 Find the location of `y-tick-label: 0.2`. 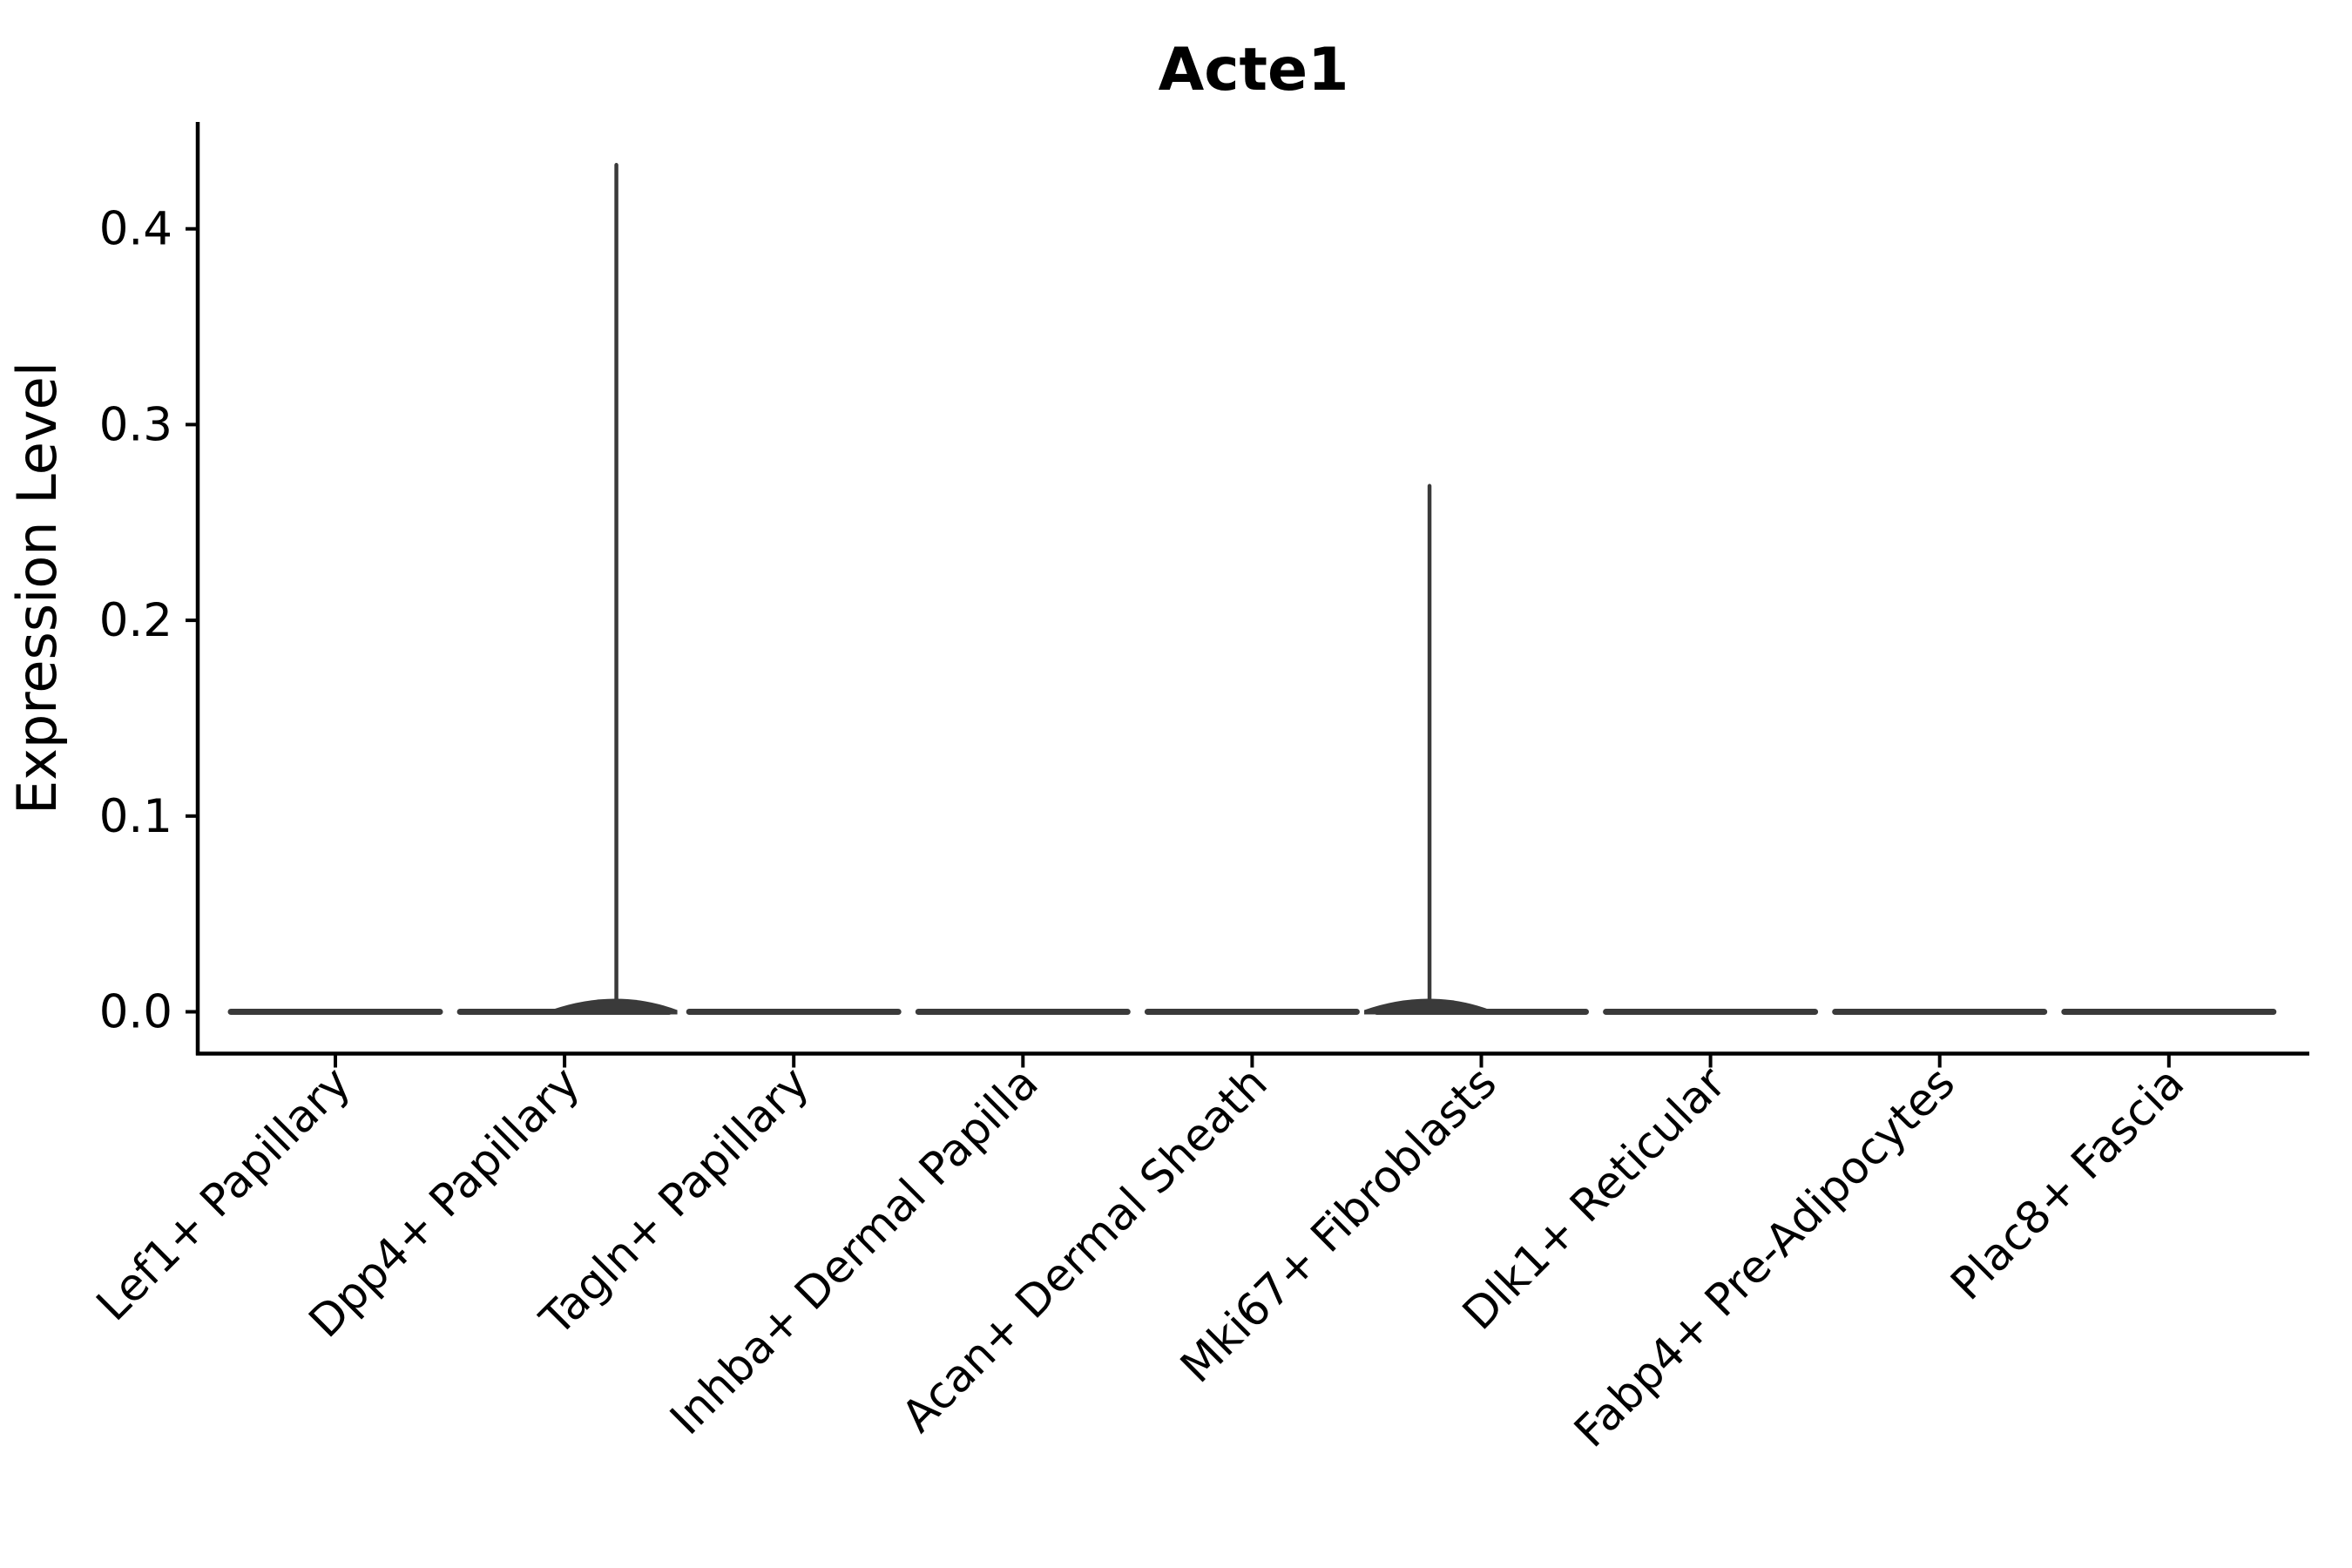

y-tick-label: 0.2 is located at coordinates (135, 620).